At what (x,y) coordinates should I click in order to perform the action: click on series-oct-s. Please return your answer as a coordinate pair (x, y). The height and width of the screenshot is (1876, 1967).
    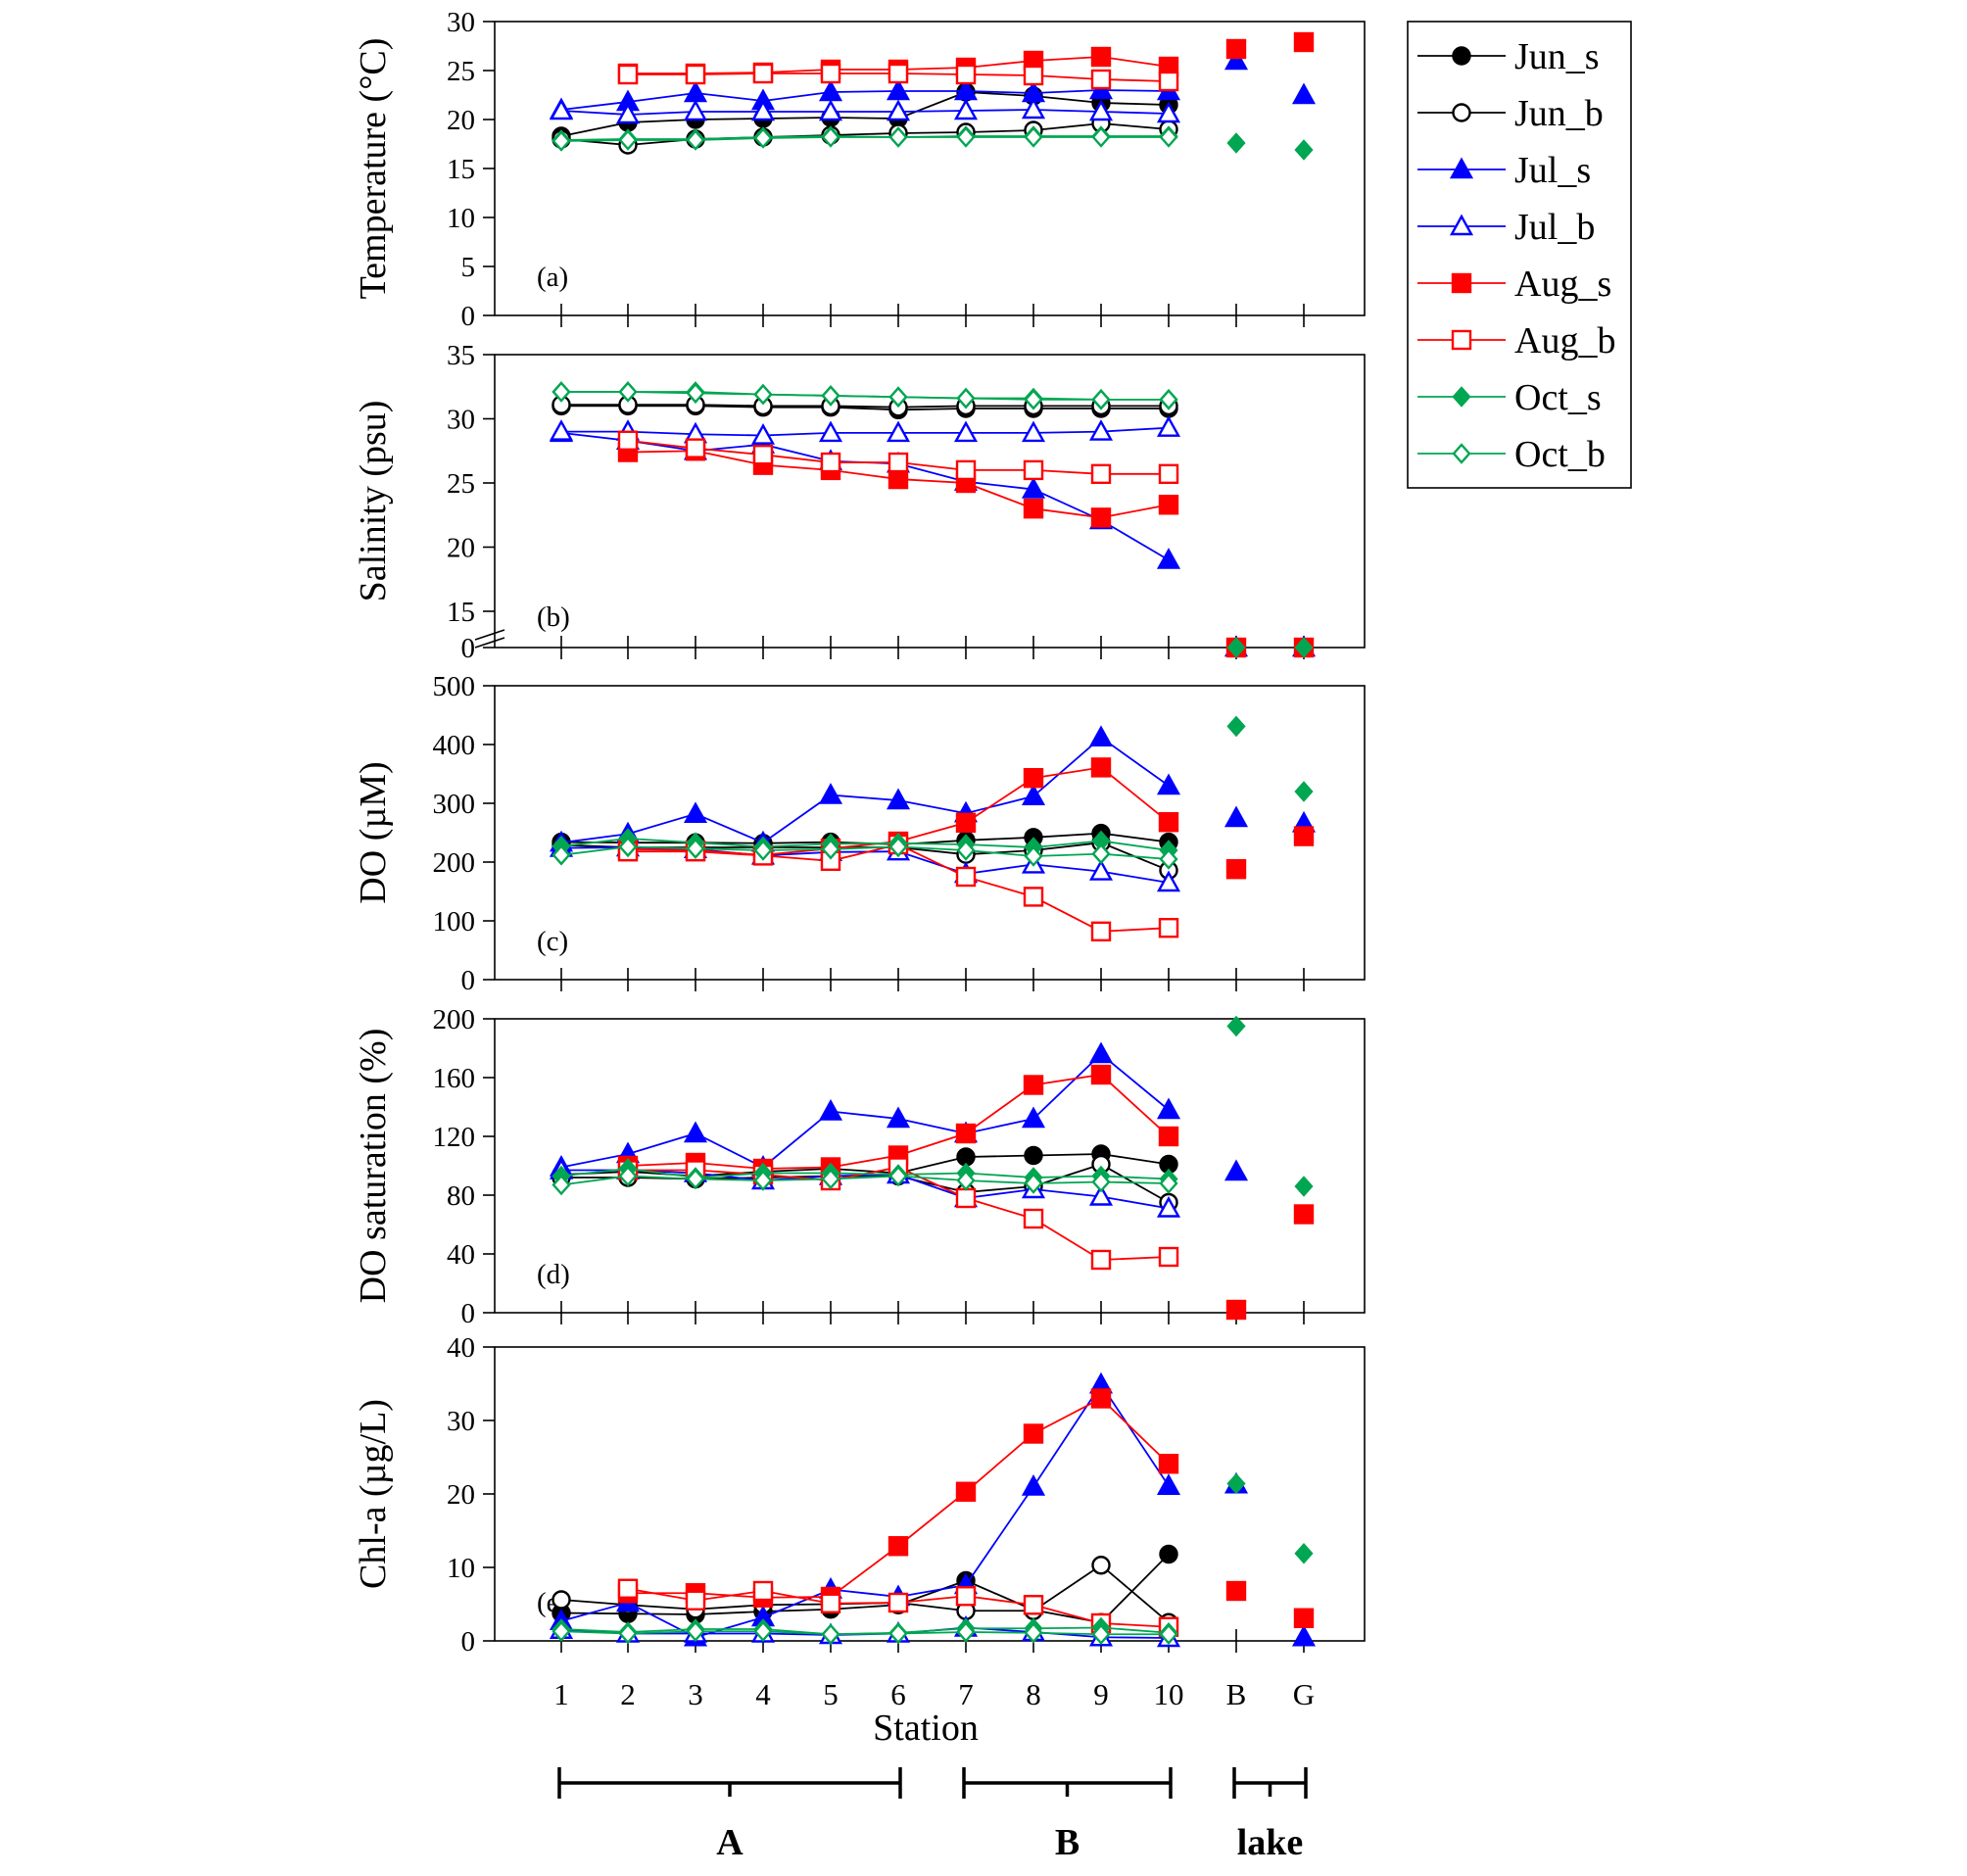
    Looking at the image, I should click on (933, 1559).